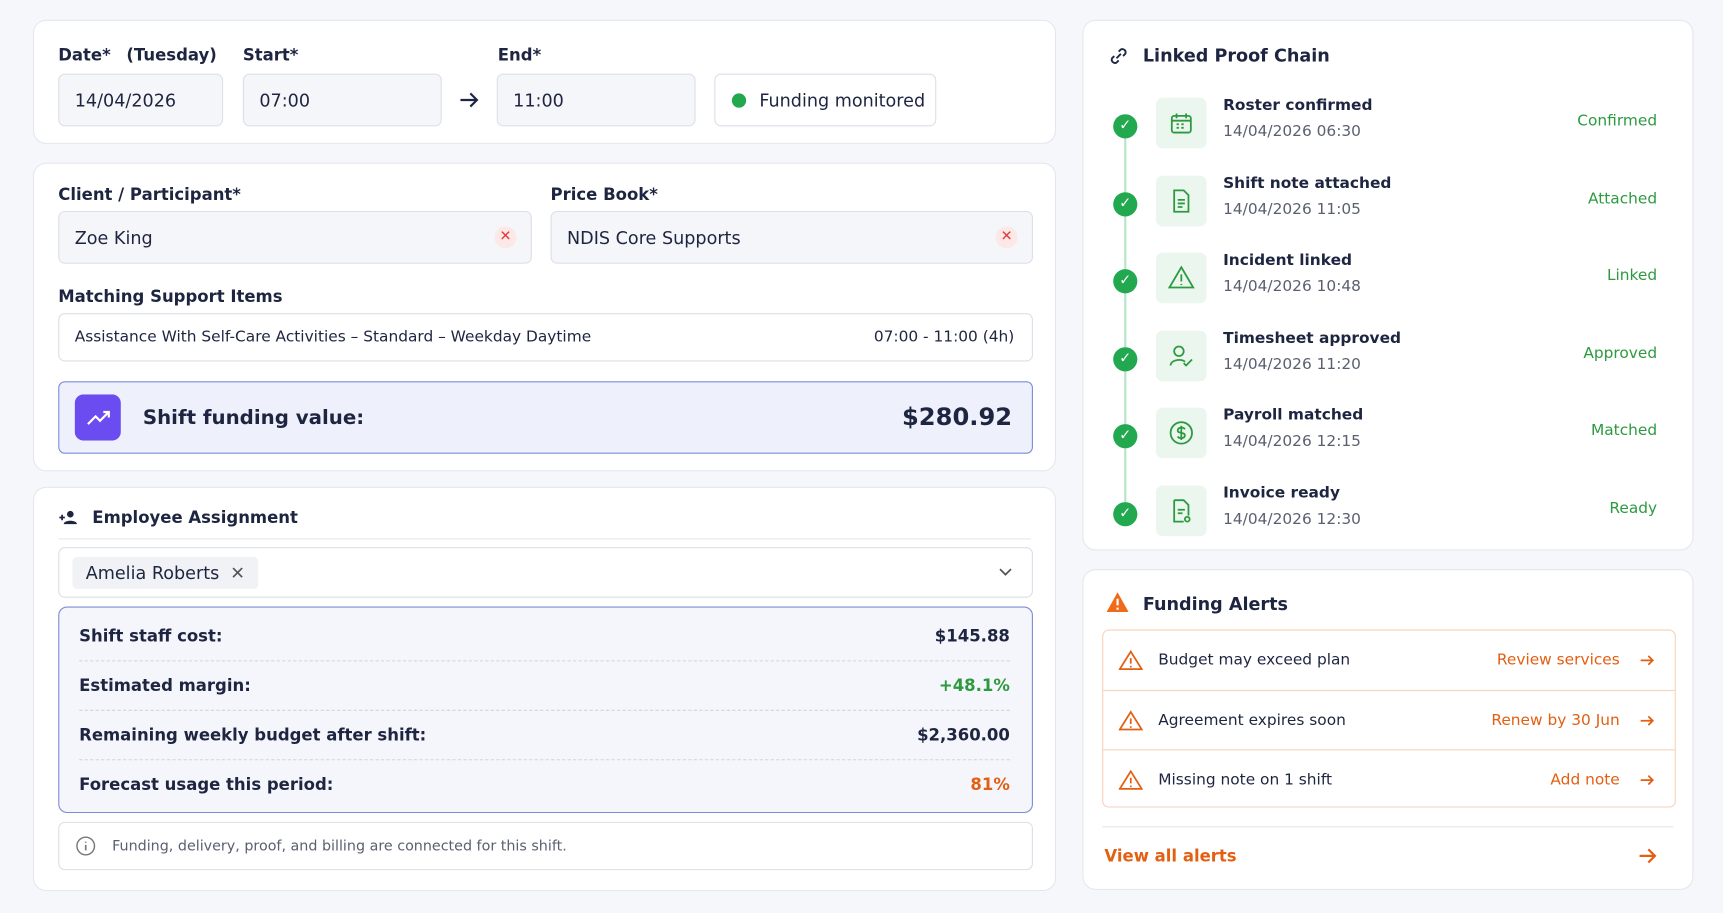  I want to click on row-value: 81%, so click(990, 784).